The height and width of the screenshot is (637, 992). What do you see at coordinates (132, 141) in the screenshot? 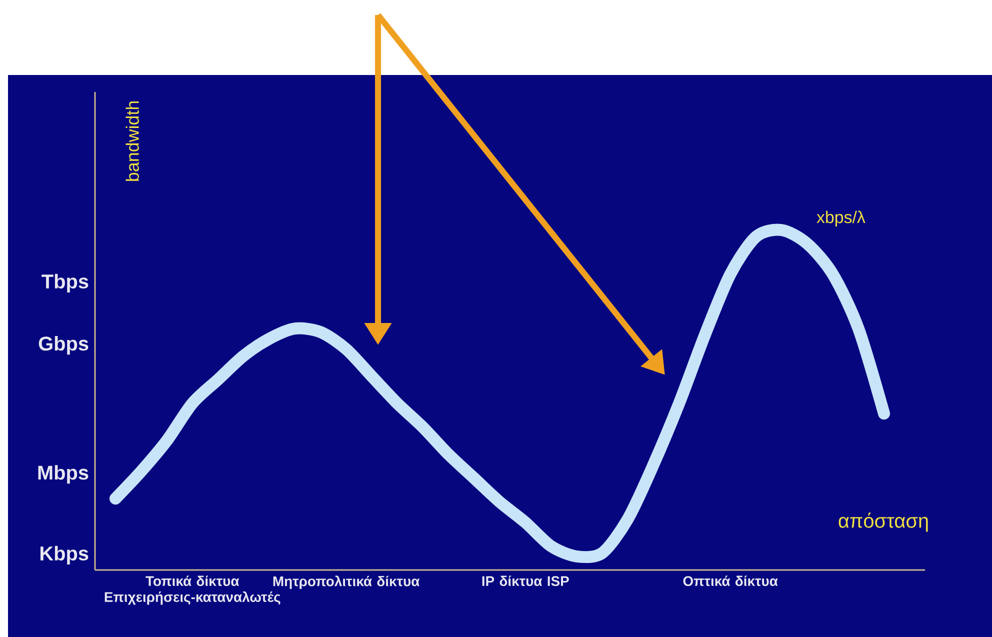
I see `y-axis-title: bandwidth` at bounding box center [132, 141].